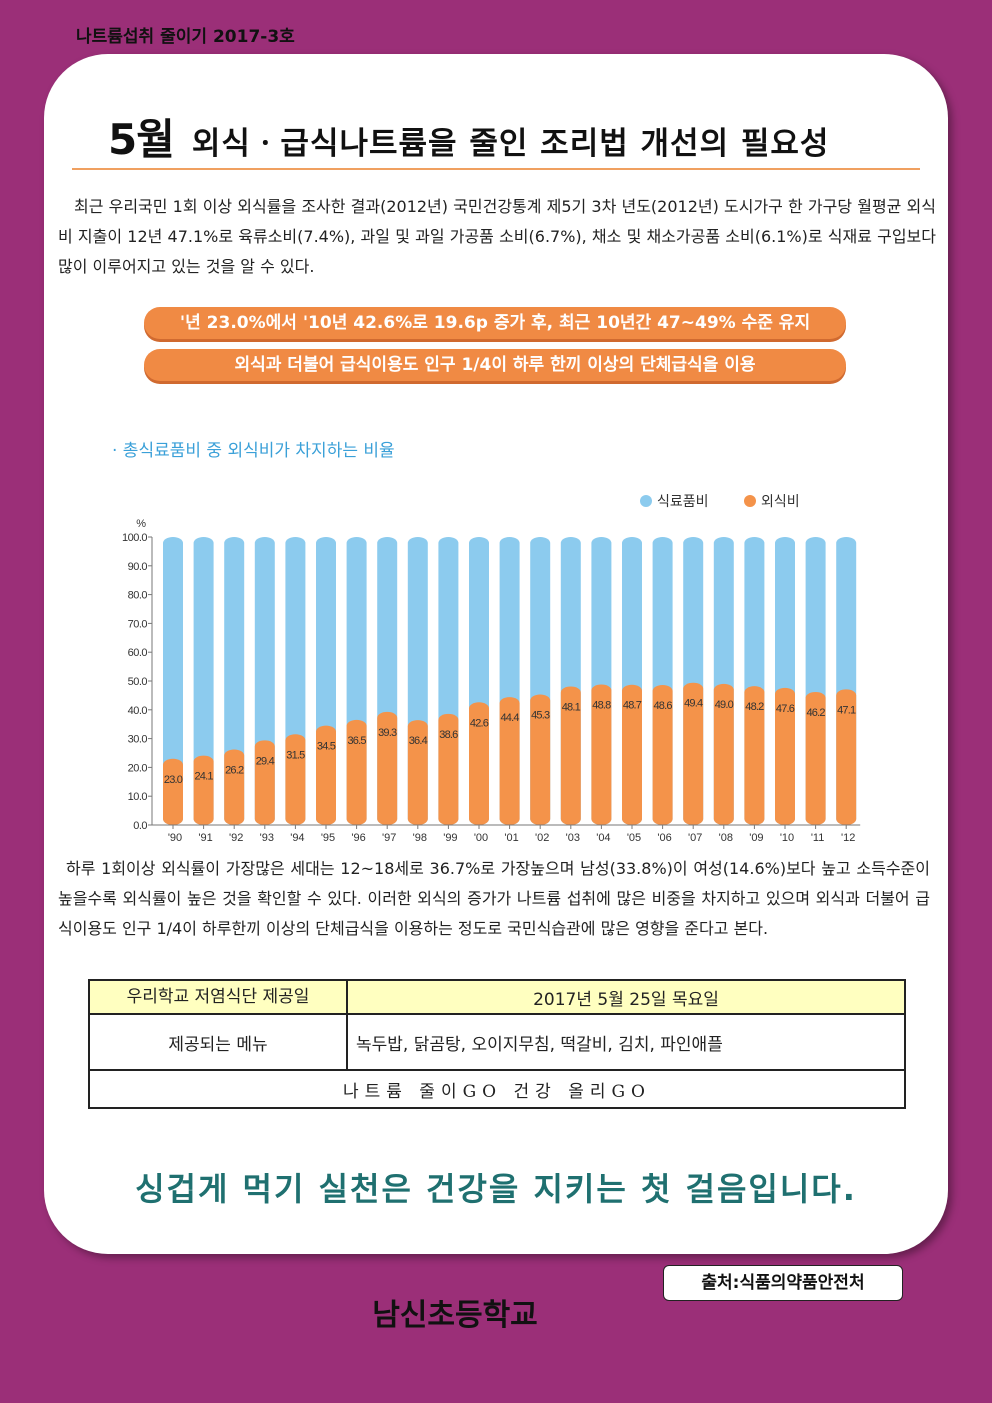 The width and height of the screenshot is (992, 1403). What do you see at coordinates (495, 365) in the screenshot?
I see `highlight-pill-2: 외식과 더불어 급식이용도 인구 1/4이 하루 한끼 이상의 단체급식을 이용` at bounding box center [495, 365].